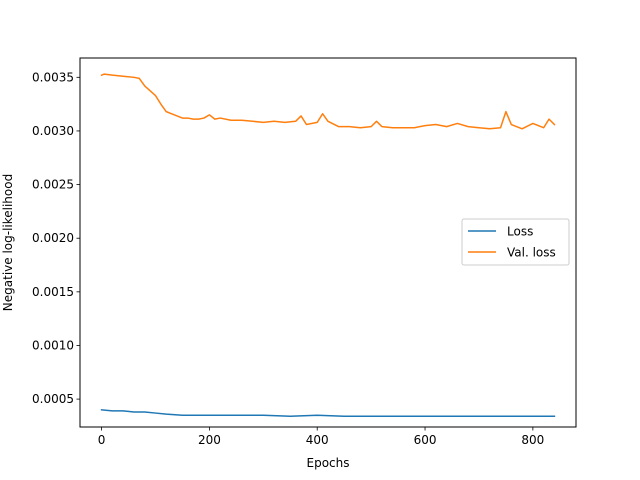 The image size is (640, 480). Describe the element at coordinates (520, 232) in the screenshot. I see `legend-label-loss: Loss` at that location.